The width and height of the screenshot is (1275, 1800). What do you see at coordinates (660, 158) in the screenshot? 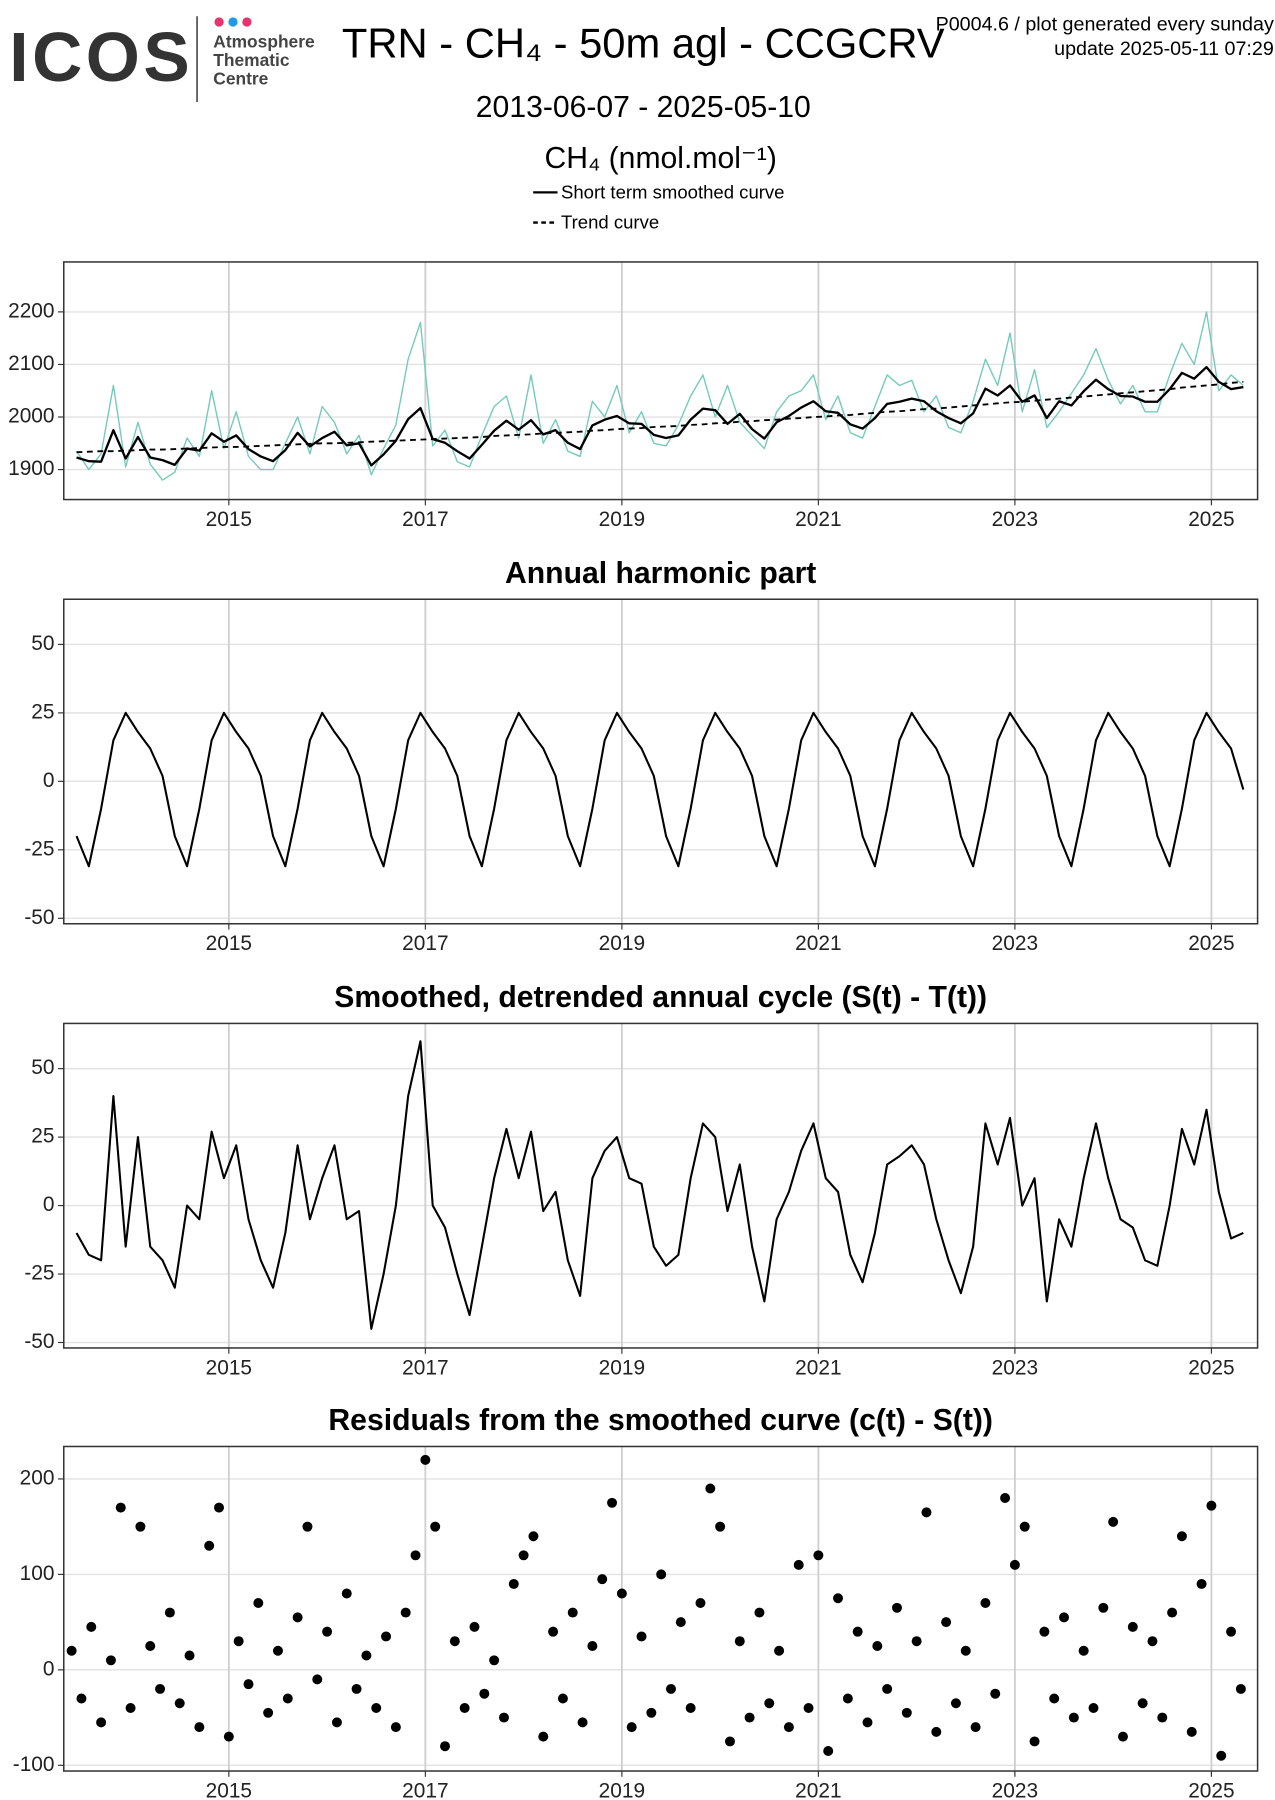
I see `y-axis-label: CH₄ (nmol.mol⁻¹)` at bounding box center [660, 158].